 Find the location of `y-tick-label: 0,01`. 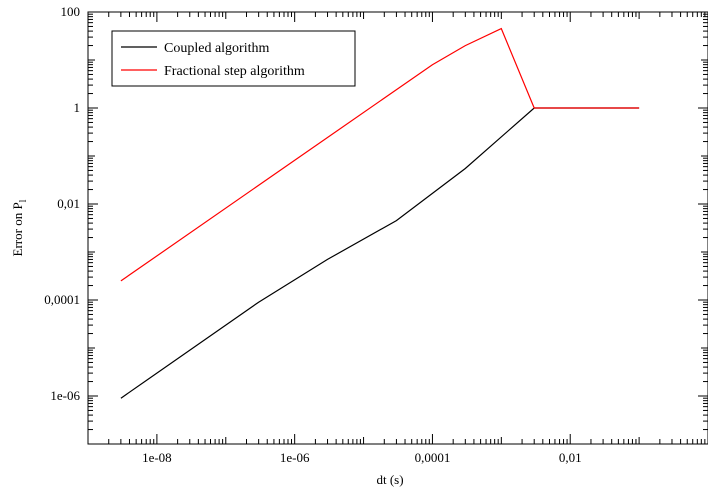

y-tick-label: 0,01 is located at coordinates (68, 203).